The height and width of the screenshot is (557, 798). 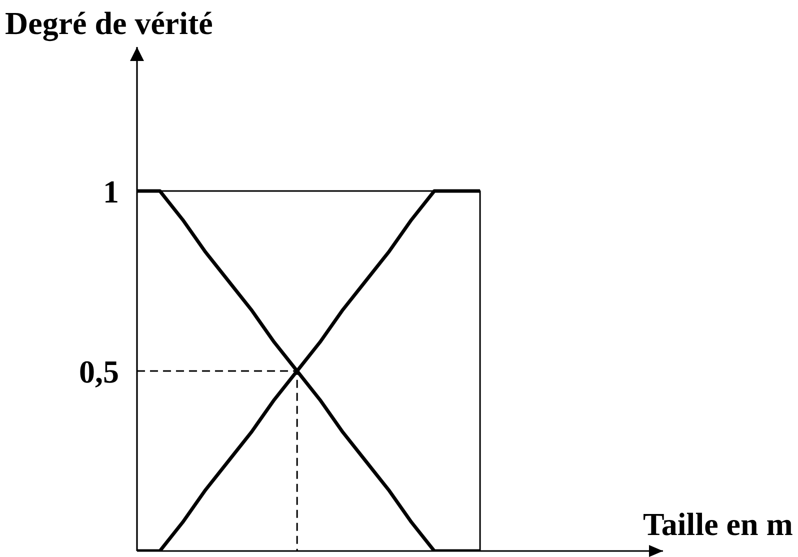 I want to click on y-tick-label: 1, so click(x=111, y=191).